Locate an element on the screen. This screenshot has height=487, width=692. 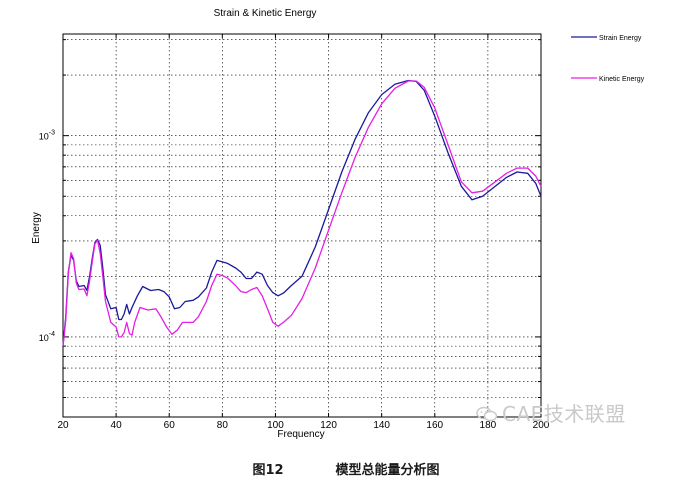
watermark-text: CAE技术联盟 is located at coordinates (564, 414).